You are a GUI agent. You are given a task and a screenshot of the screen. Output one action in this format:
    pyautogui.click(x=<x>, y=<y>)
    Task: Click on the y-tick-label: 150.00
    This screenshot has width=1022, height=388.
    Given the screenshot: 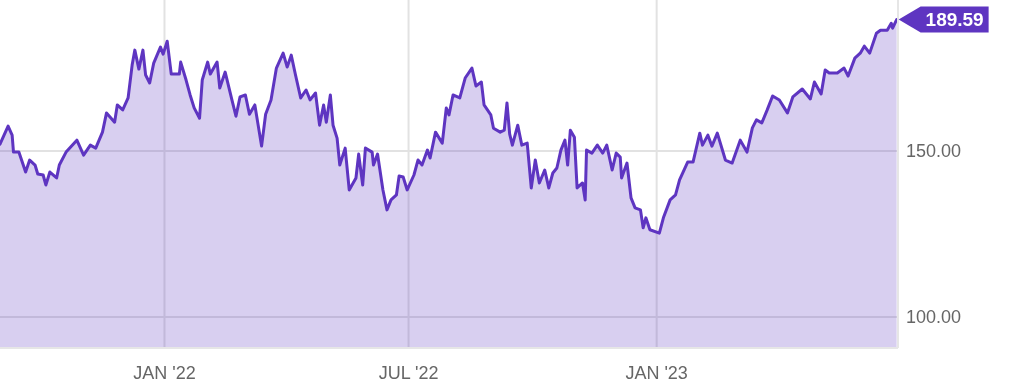 What is the action you would take?
    pyautogui.click(x=934, y=151)
    